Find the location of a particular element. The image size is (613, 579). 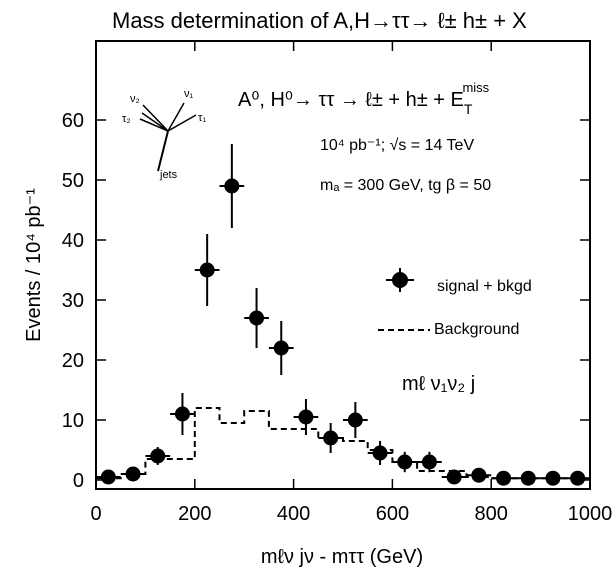

luminosity-label: 10⁴ pb⁻¹; √s = 14 TeV is located at coordinates (397, 145).